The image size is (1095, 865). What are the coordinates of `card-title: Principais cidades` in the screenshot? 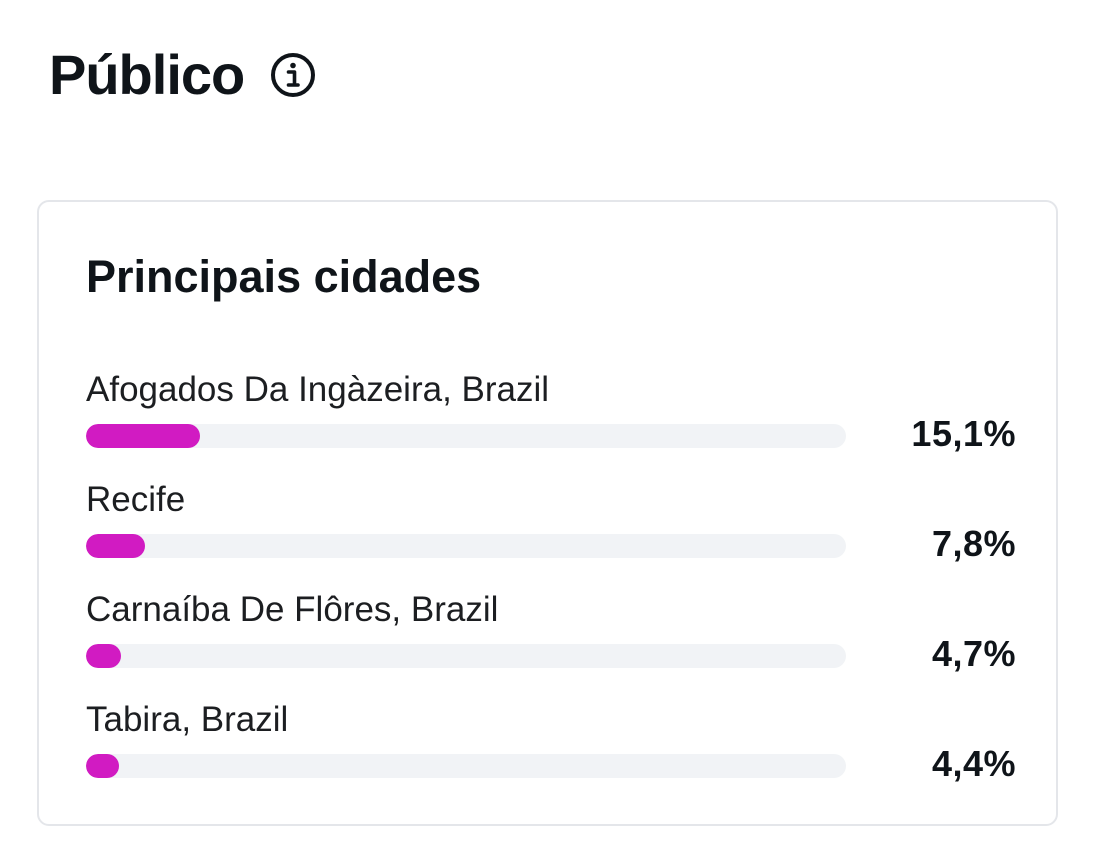 It's located at (284, 276).